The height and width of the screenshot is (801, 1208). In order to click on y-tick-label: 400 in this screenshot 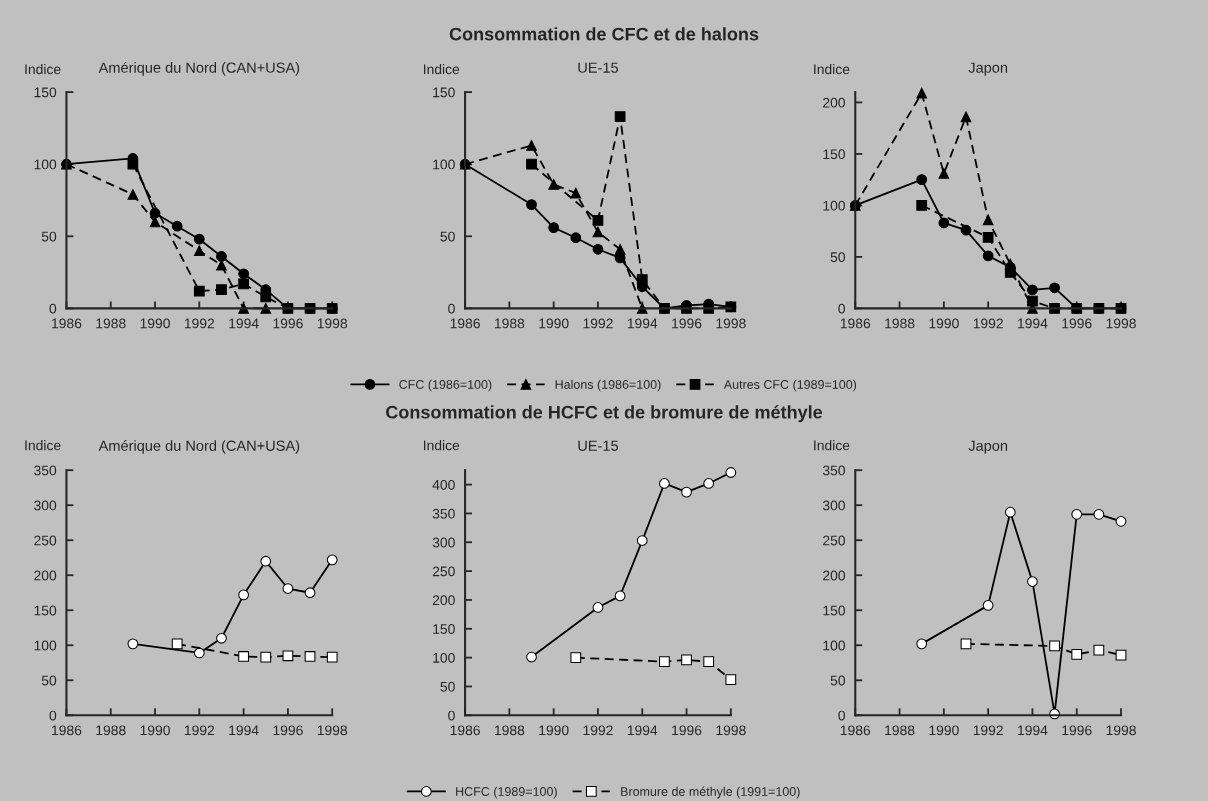, I will do `click(443, 484)`.